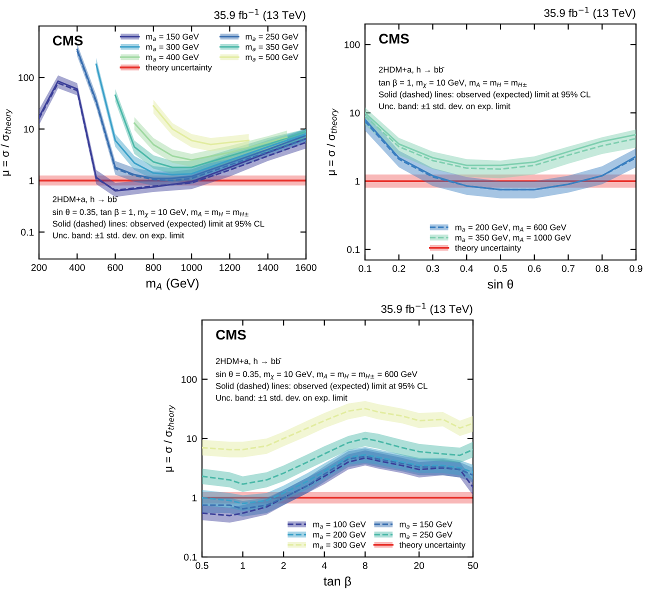 The height and width of the screenshot is (589, 648). What do you see at coordinates (339, 525) in the screenshot?
I see `legend-label: m$_{a}$ = 100 GeV` at bounding box center [339, 525].